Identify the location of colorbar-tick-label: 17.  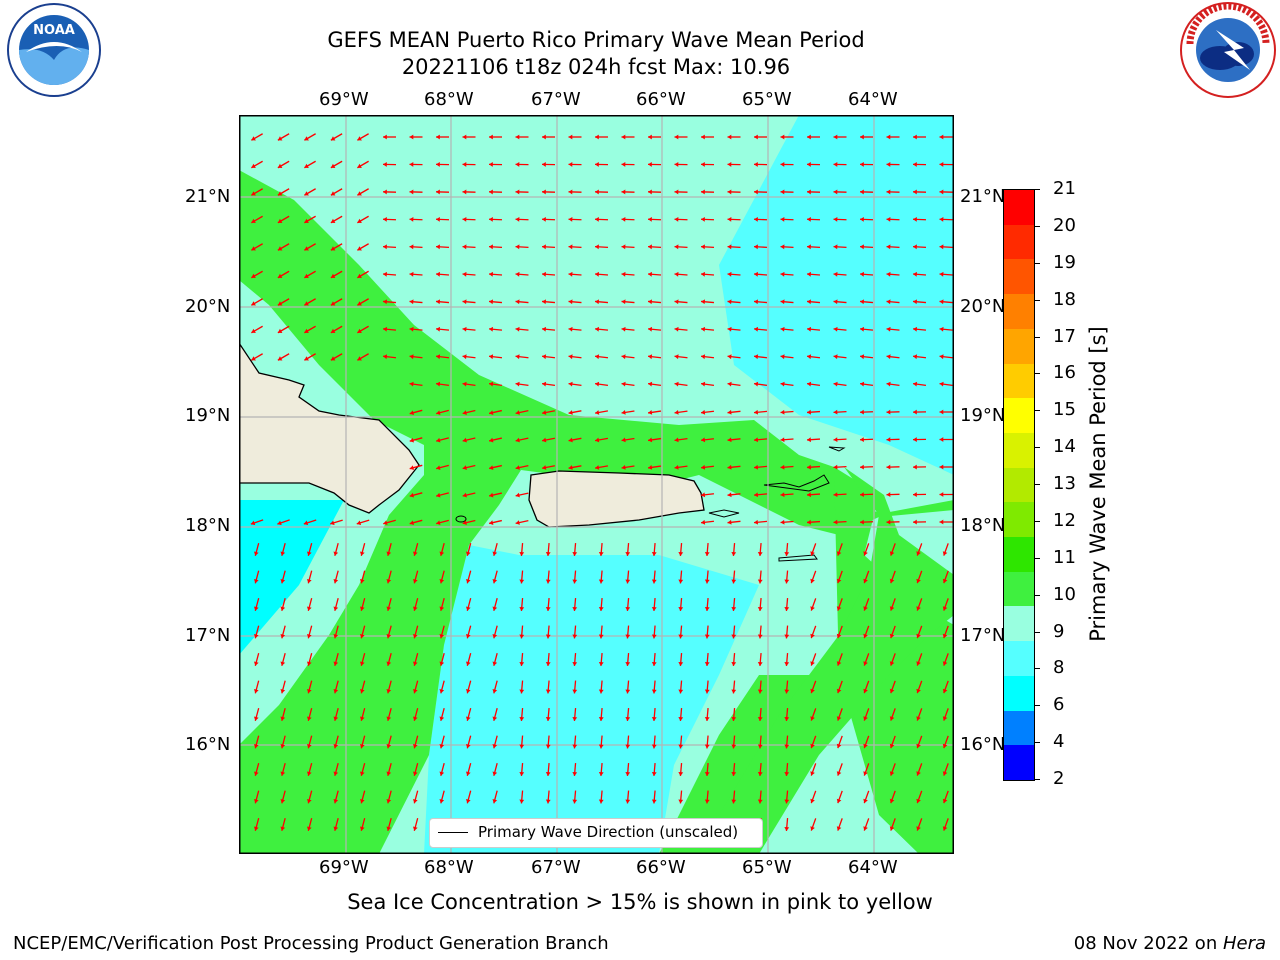
(1064, 336).